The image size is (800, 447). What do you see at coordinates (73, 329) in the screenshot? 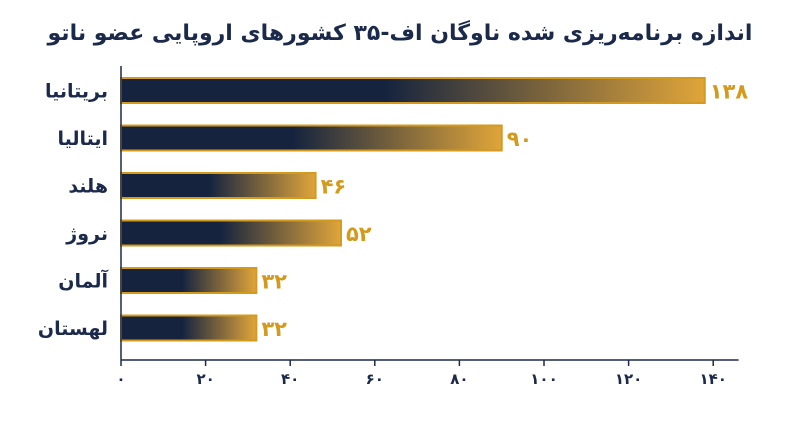
I see `category-label: لهستان` at bounding box center [73, 329].